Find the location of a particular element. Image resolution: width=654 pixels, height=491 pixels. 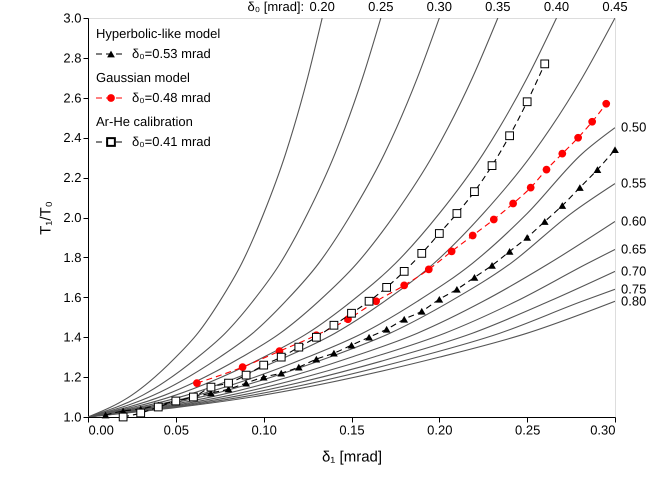

series-label: 0.55 is located at coordinates (633, 183).